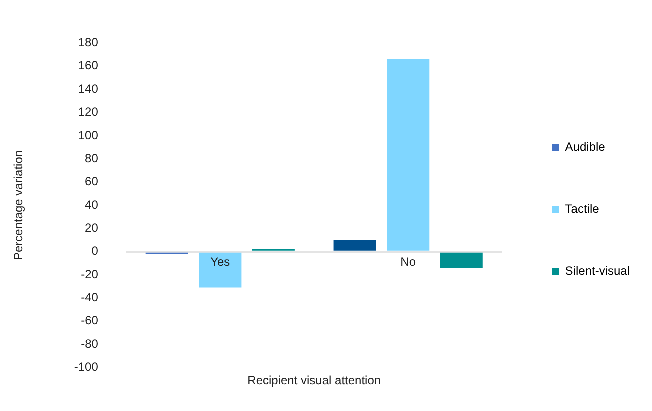  I want to click on y-tick-label: -60, so click(90, 321).